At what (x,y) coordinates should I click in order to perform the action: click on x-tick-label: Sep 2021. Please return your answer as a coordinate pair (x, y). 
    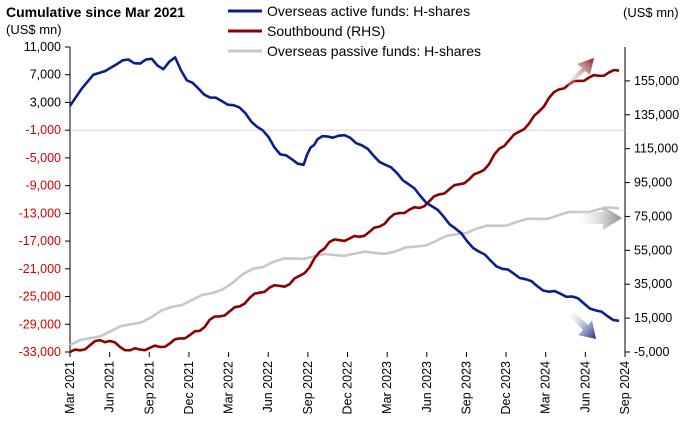
    Looking at the image, I should click on (149, 388).